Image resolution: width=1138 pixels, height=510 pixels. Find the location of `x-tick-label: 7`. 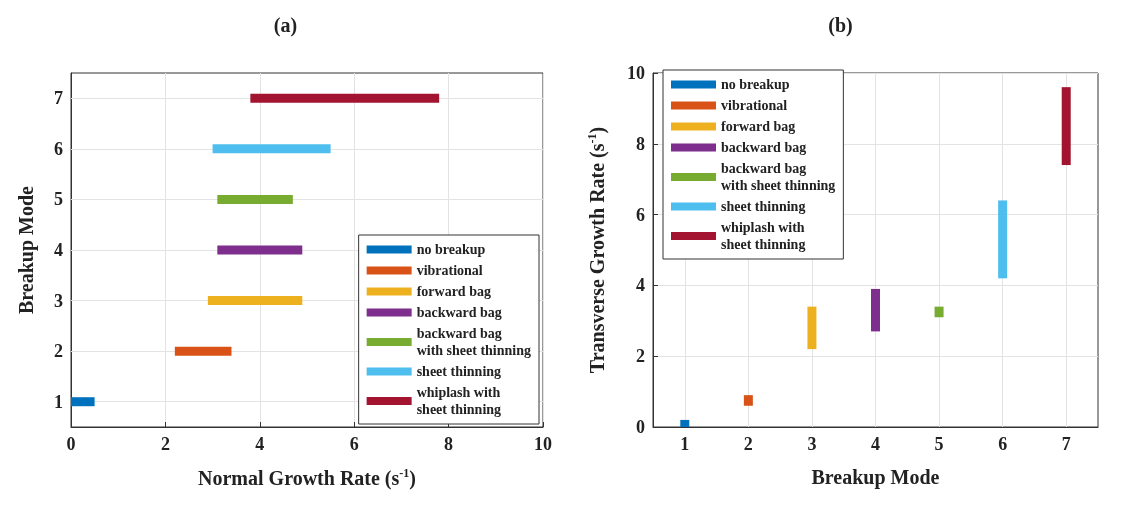

x-tick-label: 7 is located at coordinates (1066, 444).